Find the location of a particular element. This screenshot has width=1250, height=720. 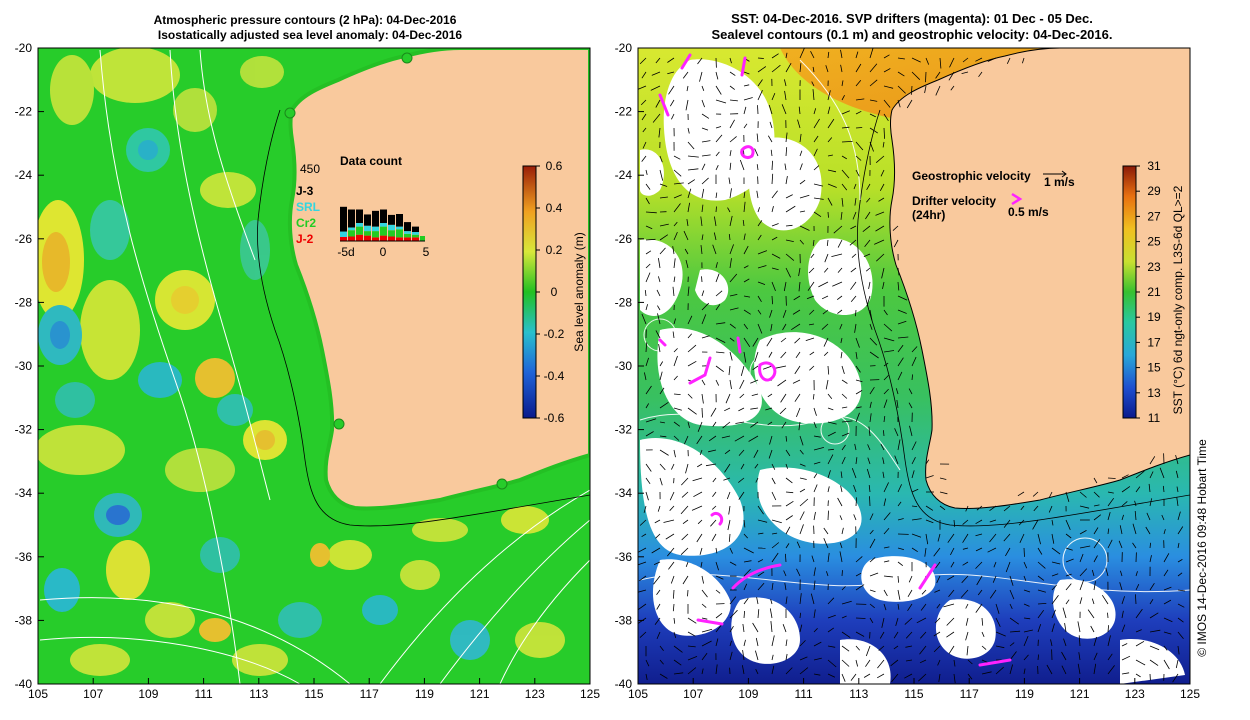

lat-tick-label: -28 is located at coordinates (24, 302).